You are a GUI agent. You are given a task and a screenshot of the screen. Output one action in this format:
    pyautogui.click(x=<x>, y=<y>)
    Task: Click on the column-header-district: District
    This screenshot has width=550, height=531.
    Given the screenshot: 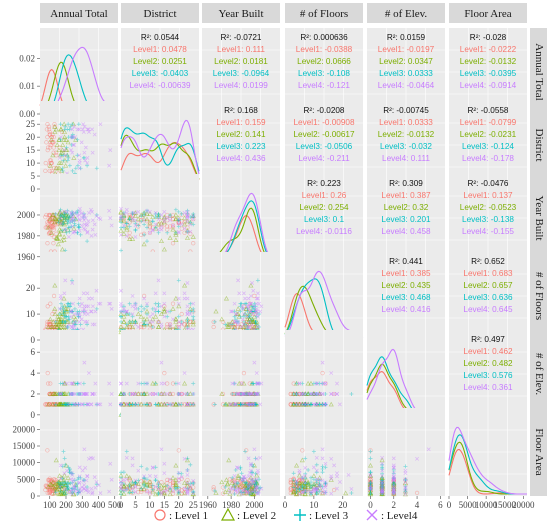 What is the action you would take?
    pyautogui.click(x=160, y=14)
    